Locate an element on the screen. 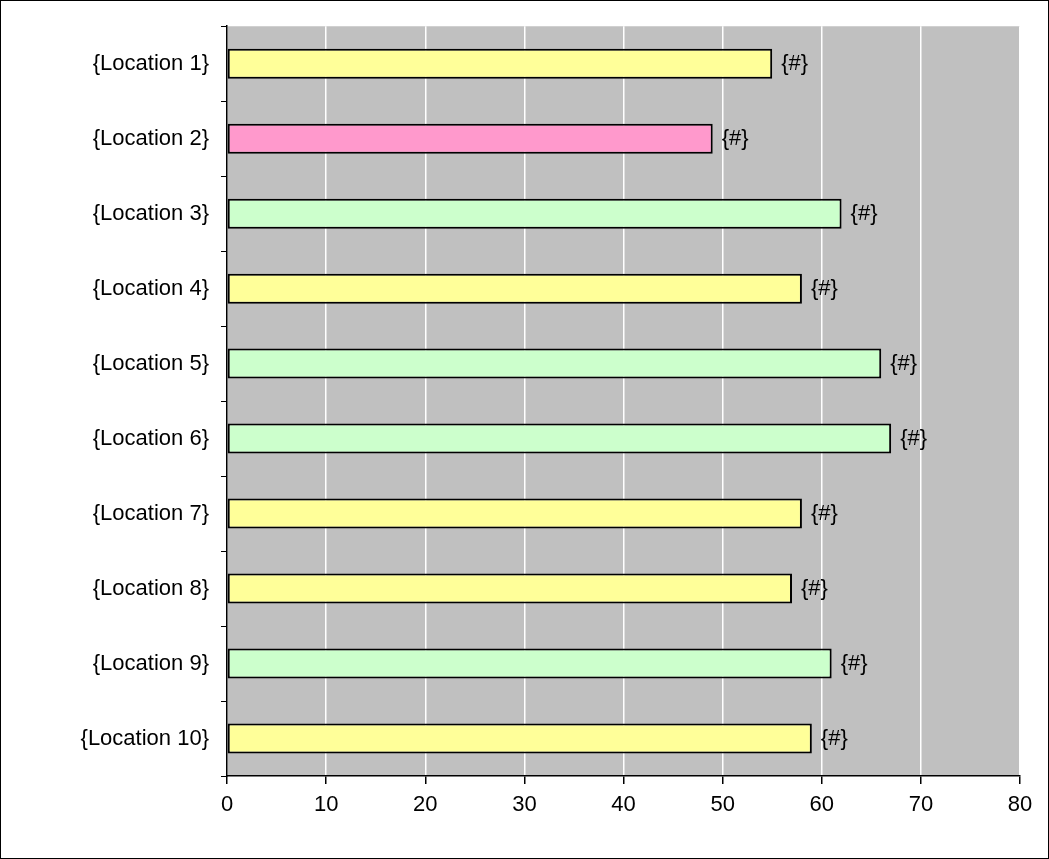 This screenshot has height=859, width=1049. x-tick-label: 70 is located at coordinates (921, 804).